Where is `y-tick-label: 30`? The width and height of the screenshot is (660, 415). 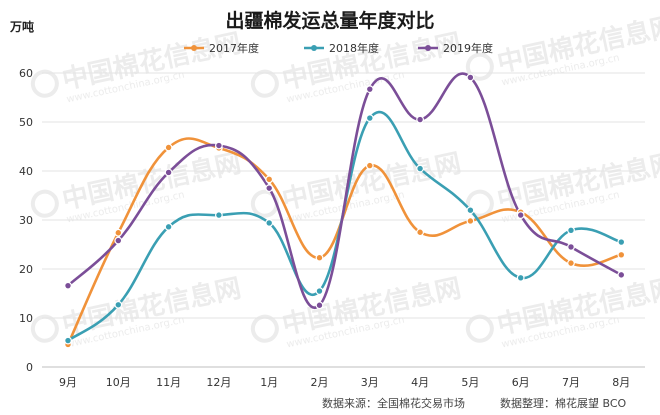
y-tick-label: 30 is located at coordinates (26, 220).